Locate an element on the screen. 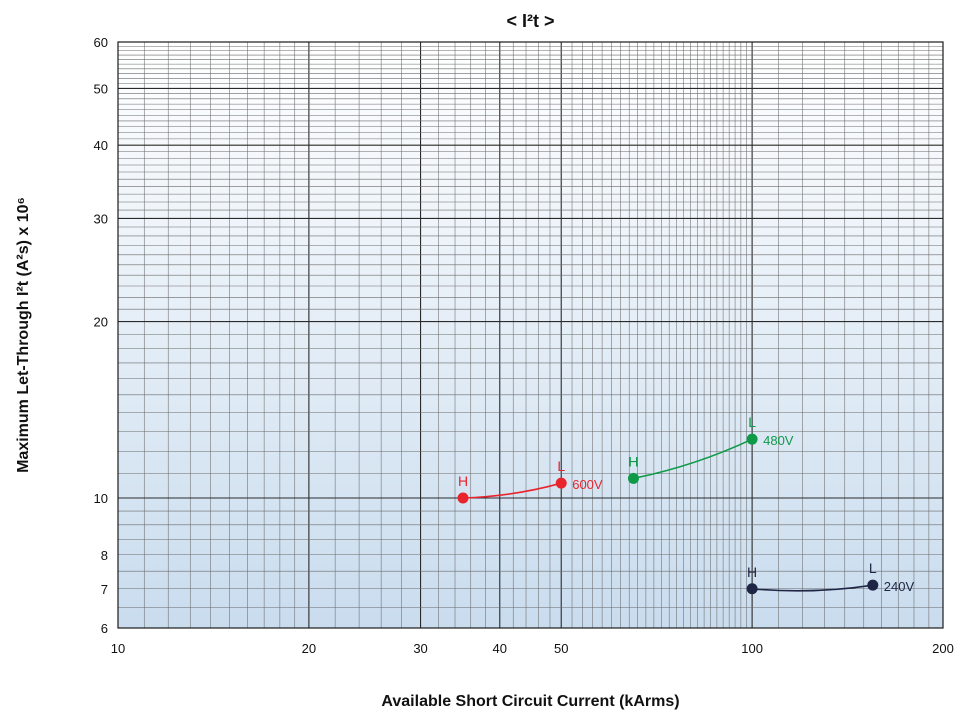  series-name-label: 480V is located at coordinates (778, 440).